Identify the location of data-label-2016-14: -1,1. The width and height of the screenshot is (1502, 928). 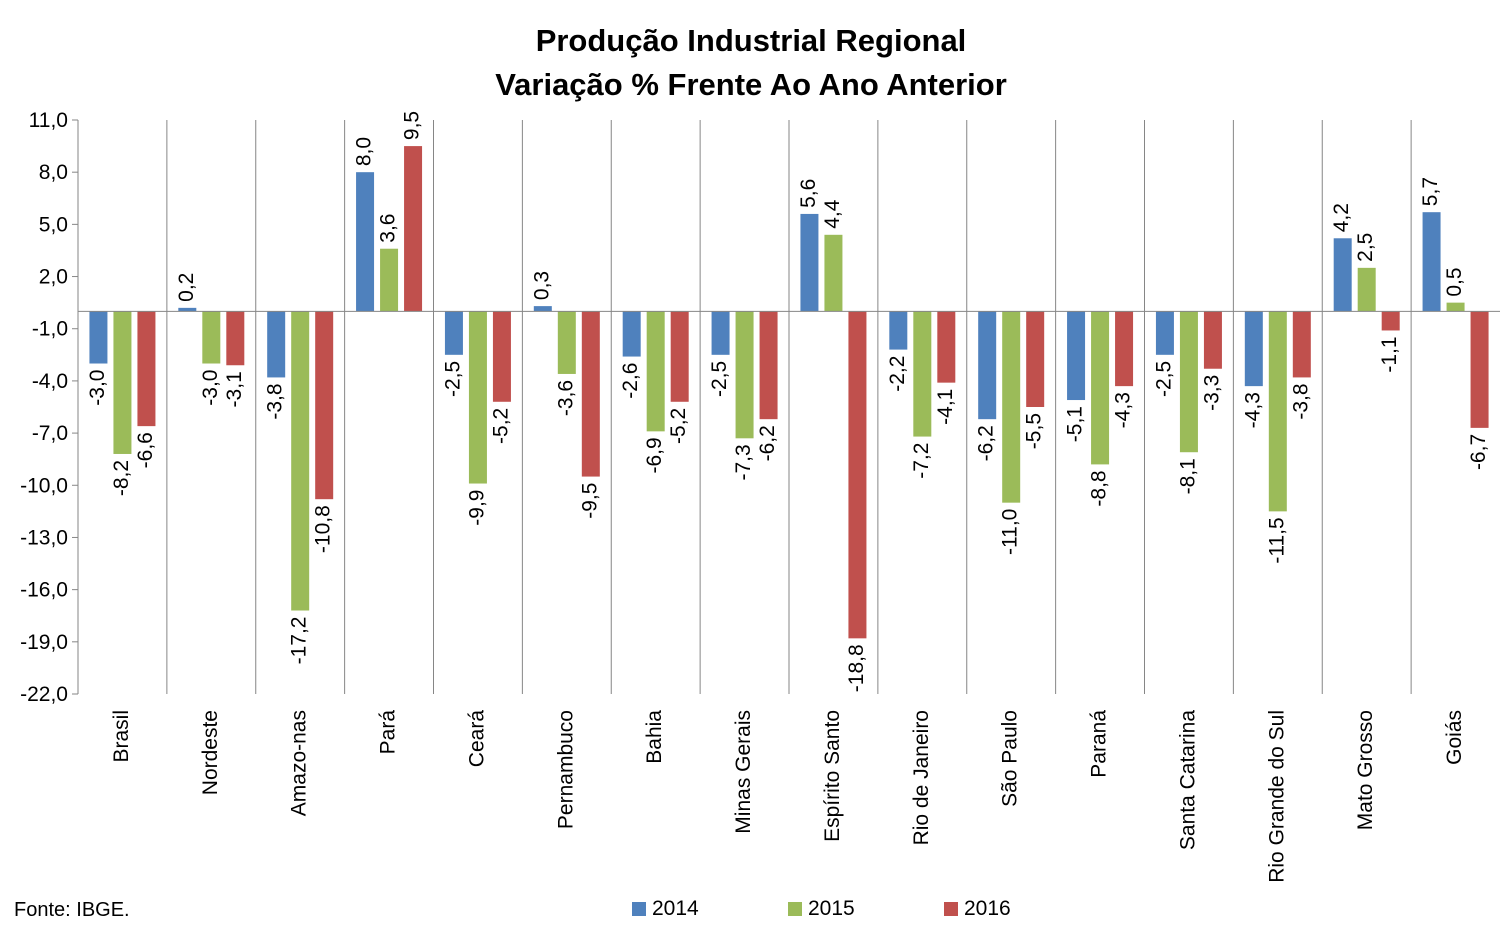
(1389, 354).